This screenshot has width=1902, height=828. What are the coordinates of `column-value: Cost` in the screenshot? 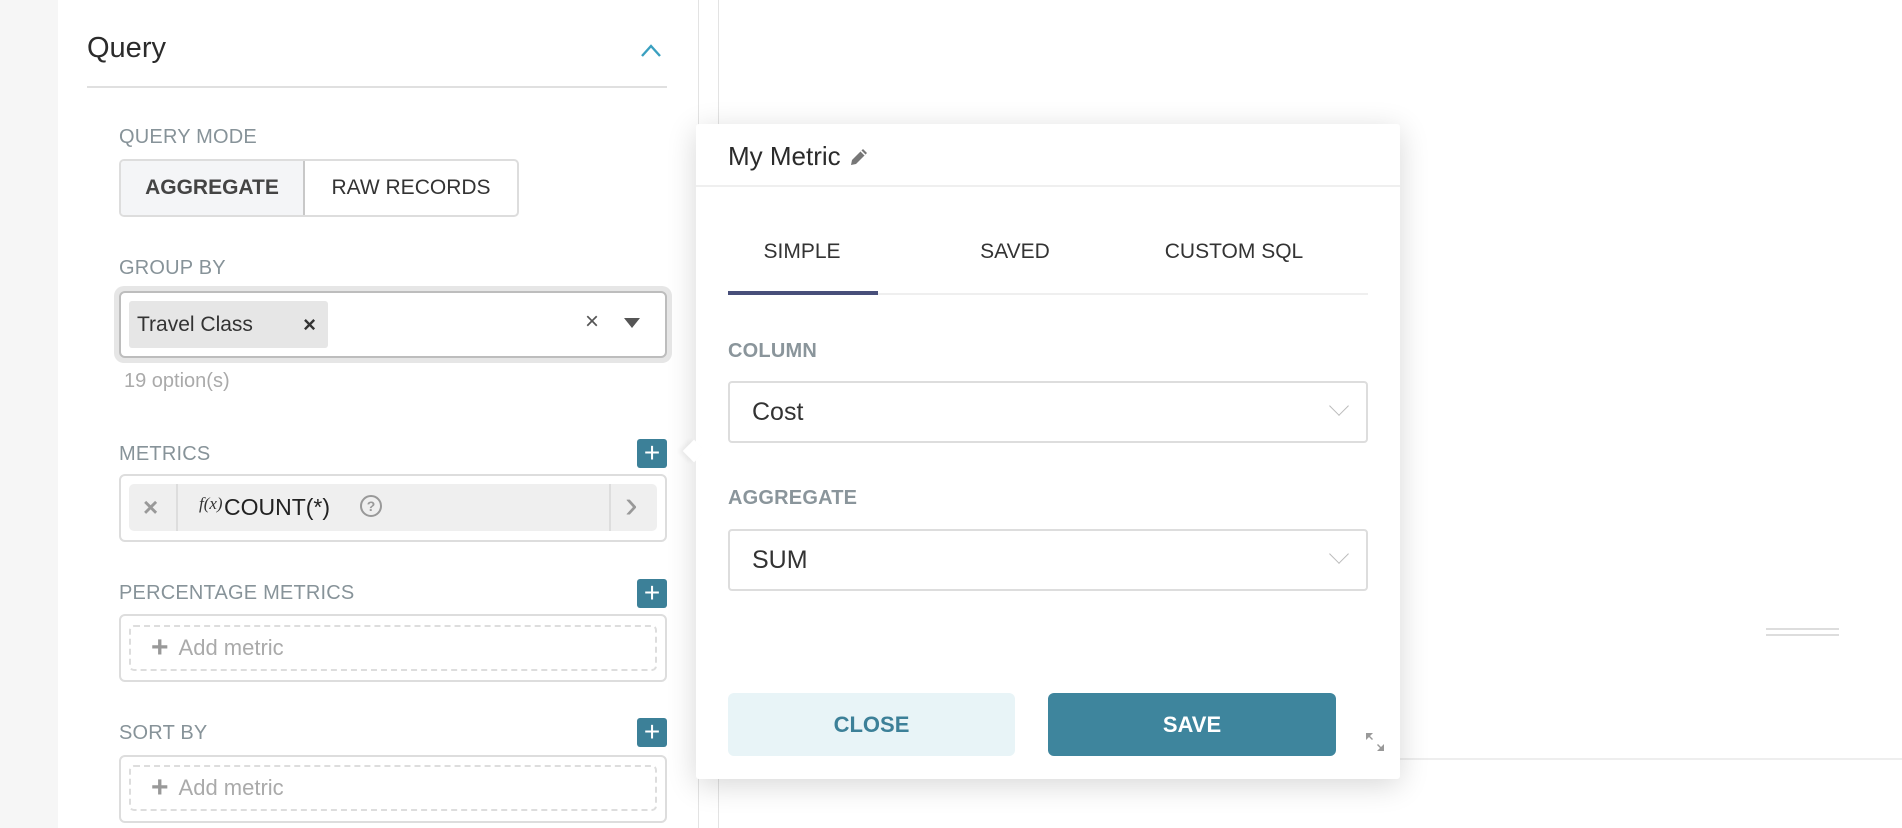 It's located at (778, 411).